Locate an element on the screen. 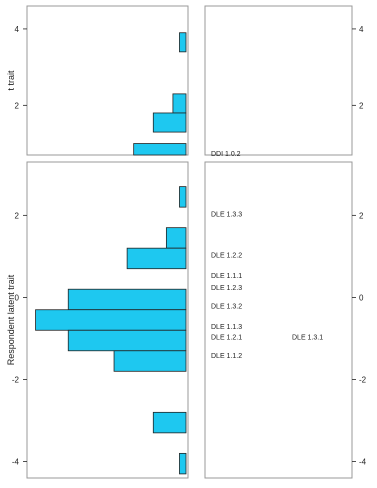  panel-frame-top-left is located at coordinates (107, 80).